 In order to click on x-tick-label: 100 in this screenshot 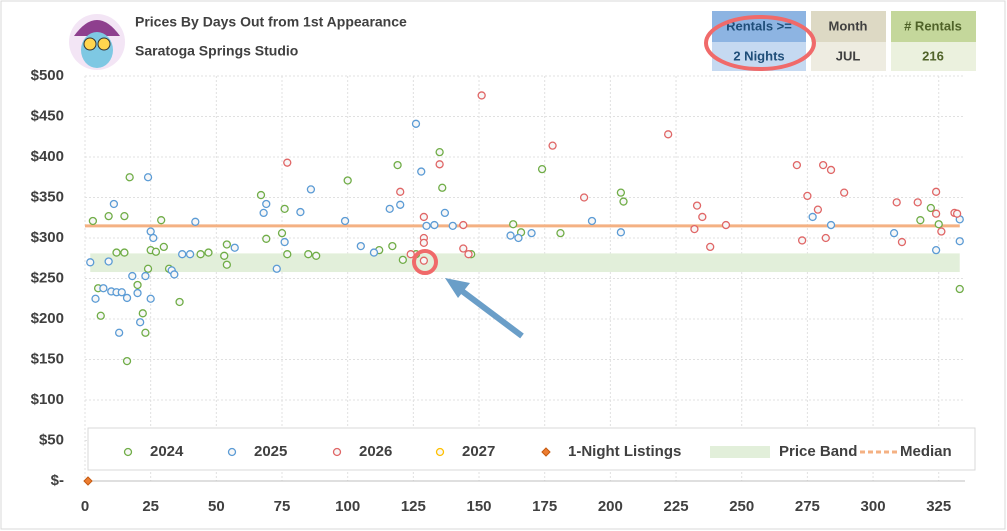, I will do `click(347, 506)`.